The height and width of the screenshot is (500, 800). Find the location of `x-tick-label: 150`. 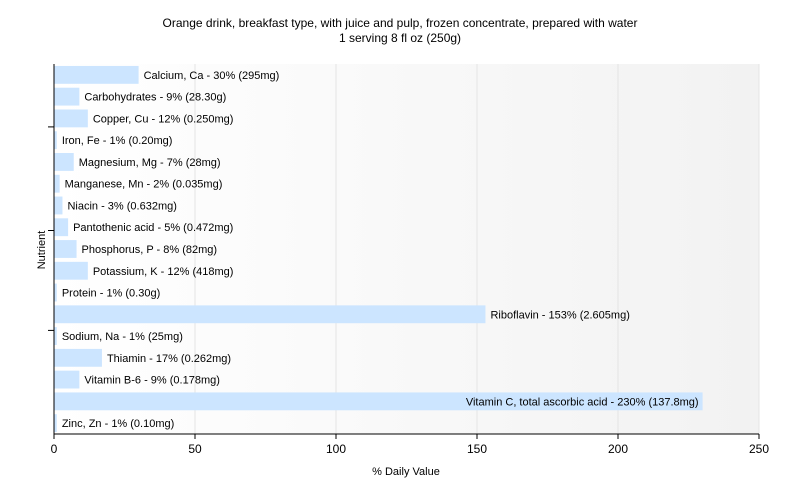

x-tick-label: 150 is located at coordinates (477, 449).